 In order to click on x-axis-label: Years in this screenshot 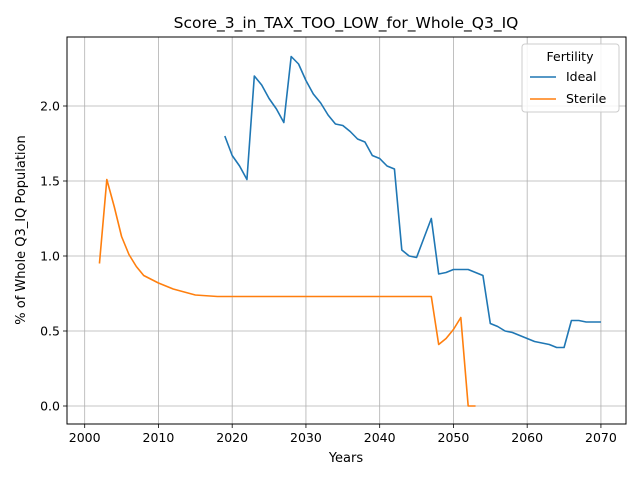, I will do `click(346, 458)`.